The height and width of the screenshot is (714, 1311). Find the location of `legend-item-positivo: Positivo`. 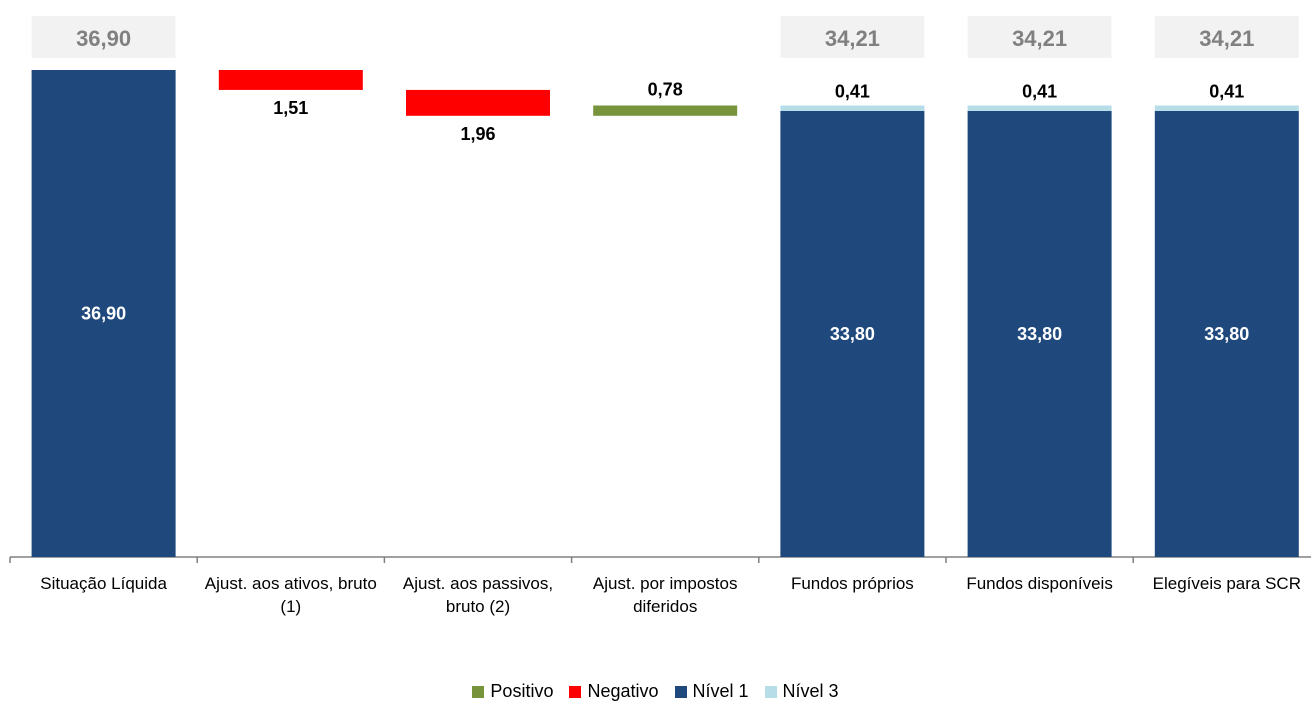

legend-item-positivo: Positivo is located at coordinates (512, 691).